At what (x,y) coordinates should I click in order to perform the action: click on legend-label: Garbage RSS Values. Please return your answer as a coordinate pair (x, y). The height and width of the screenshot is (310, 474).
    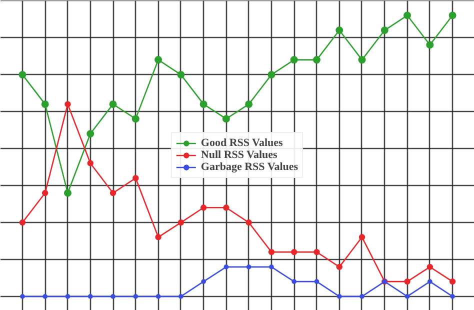
    Looking at the image, I should click on (249, 167).